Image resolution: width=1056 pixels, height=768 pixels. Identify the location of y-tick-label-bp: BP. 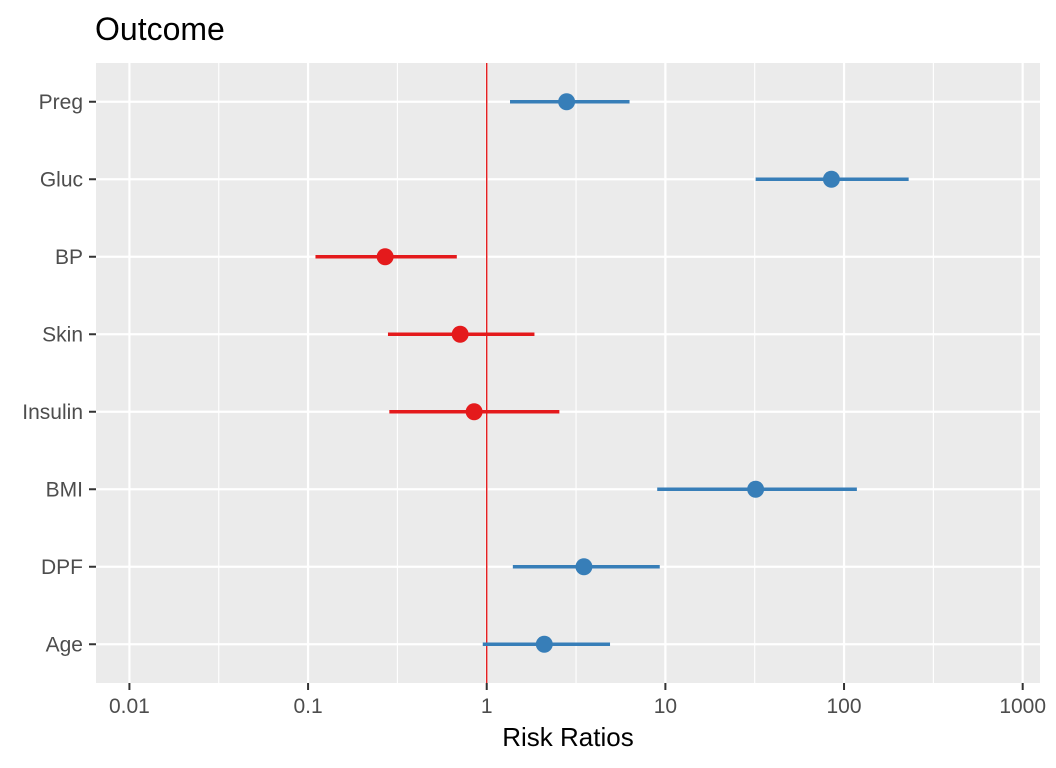
(69, 257).